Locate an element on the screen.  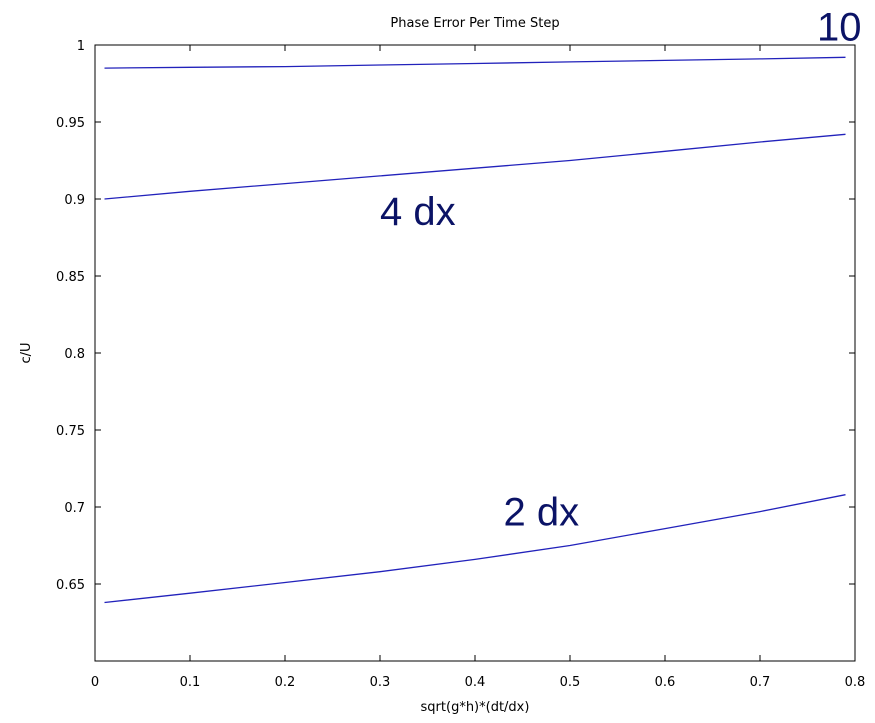
x-tick-label: 0.7 is located at coordinates (760, 682).